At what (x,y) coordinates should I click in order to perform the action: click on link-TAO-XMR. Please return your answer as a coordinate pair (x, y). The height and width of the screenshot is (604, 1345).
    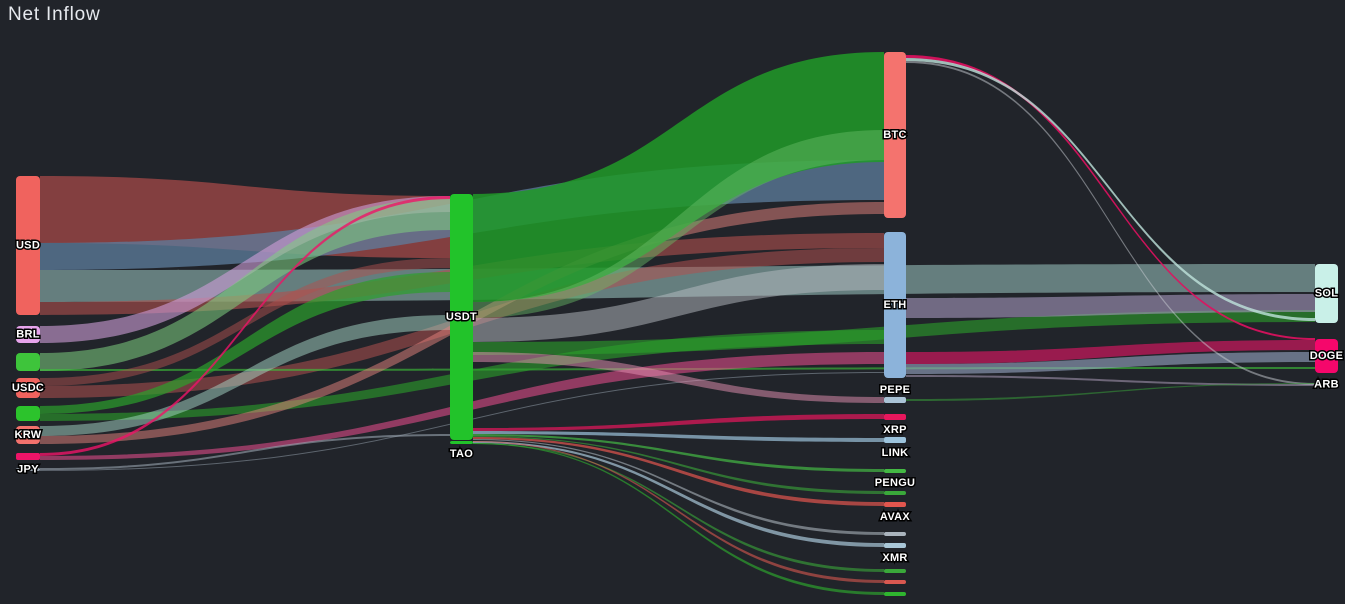
    Looking at the image, I should click on (678, 494).